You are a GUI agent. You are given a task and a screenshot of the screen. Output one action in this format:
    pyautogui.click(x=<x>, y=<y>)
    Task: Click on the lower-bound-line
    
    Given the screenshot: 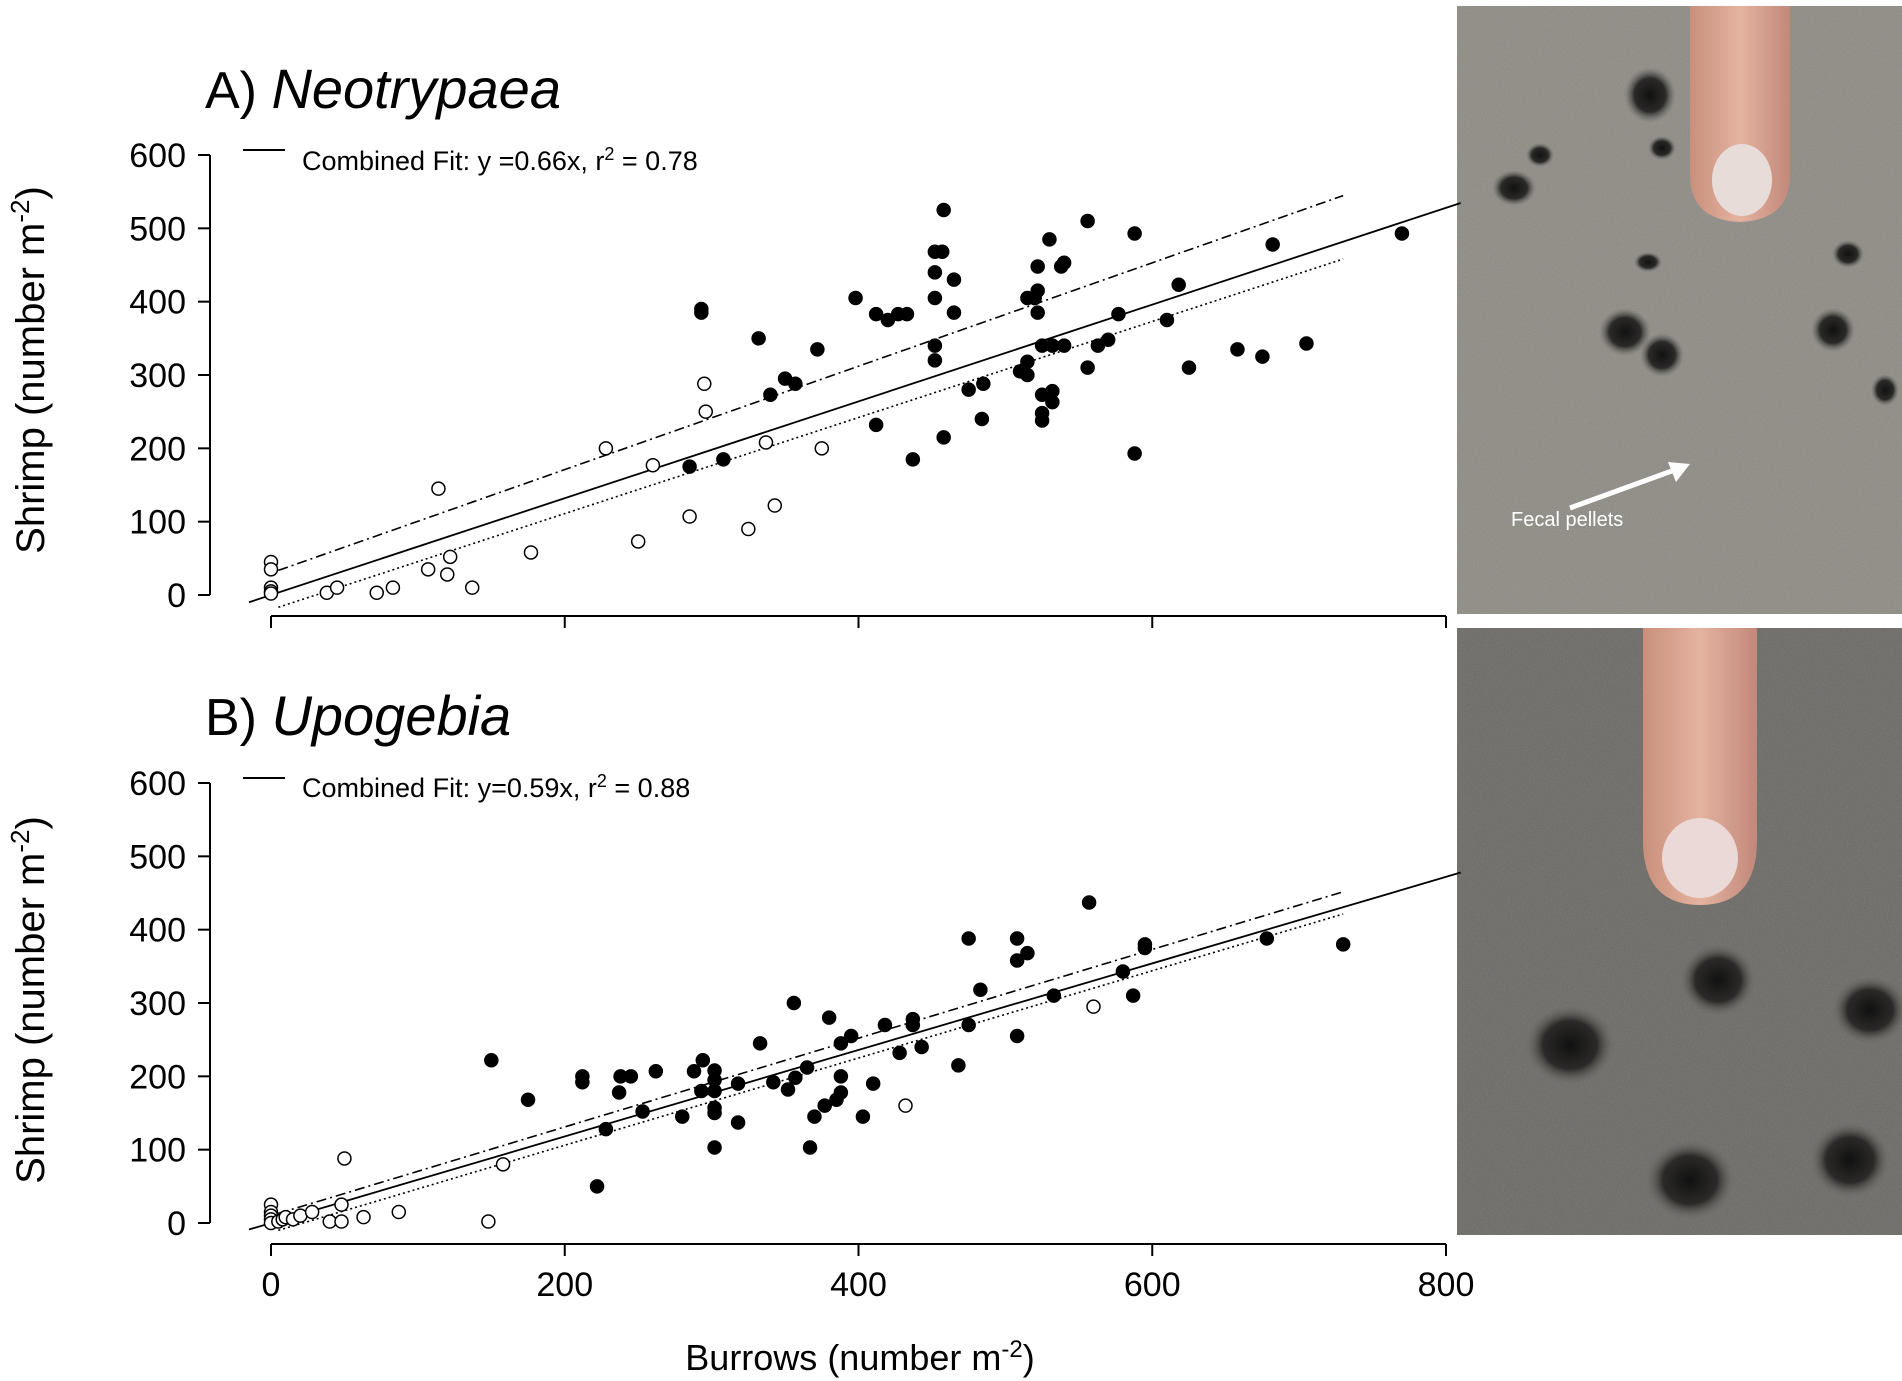 What is the action you would take?
    pyautogui.click(x=811, y=433)
    